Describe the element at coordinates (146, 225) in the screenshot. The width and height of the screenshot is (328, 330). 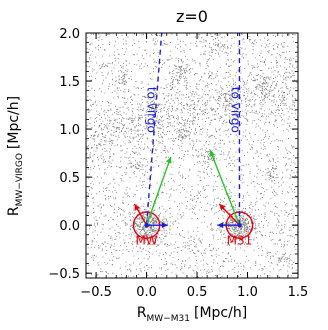
I see `halo-center-mw` at that location.